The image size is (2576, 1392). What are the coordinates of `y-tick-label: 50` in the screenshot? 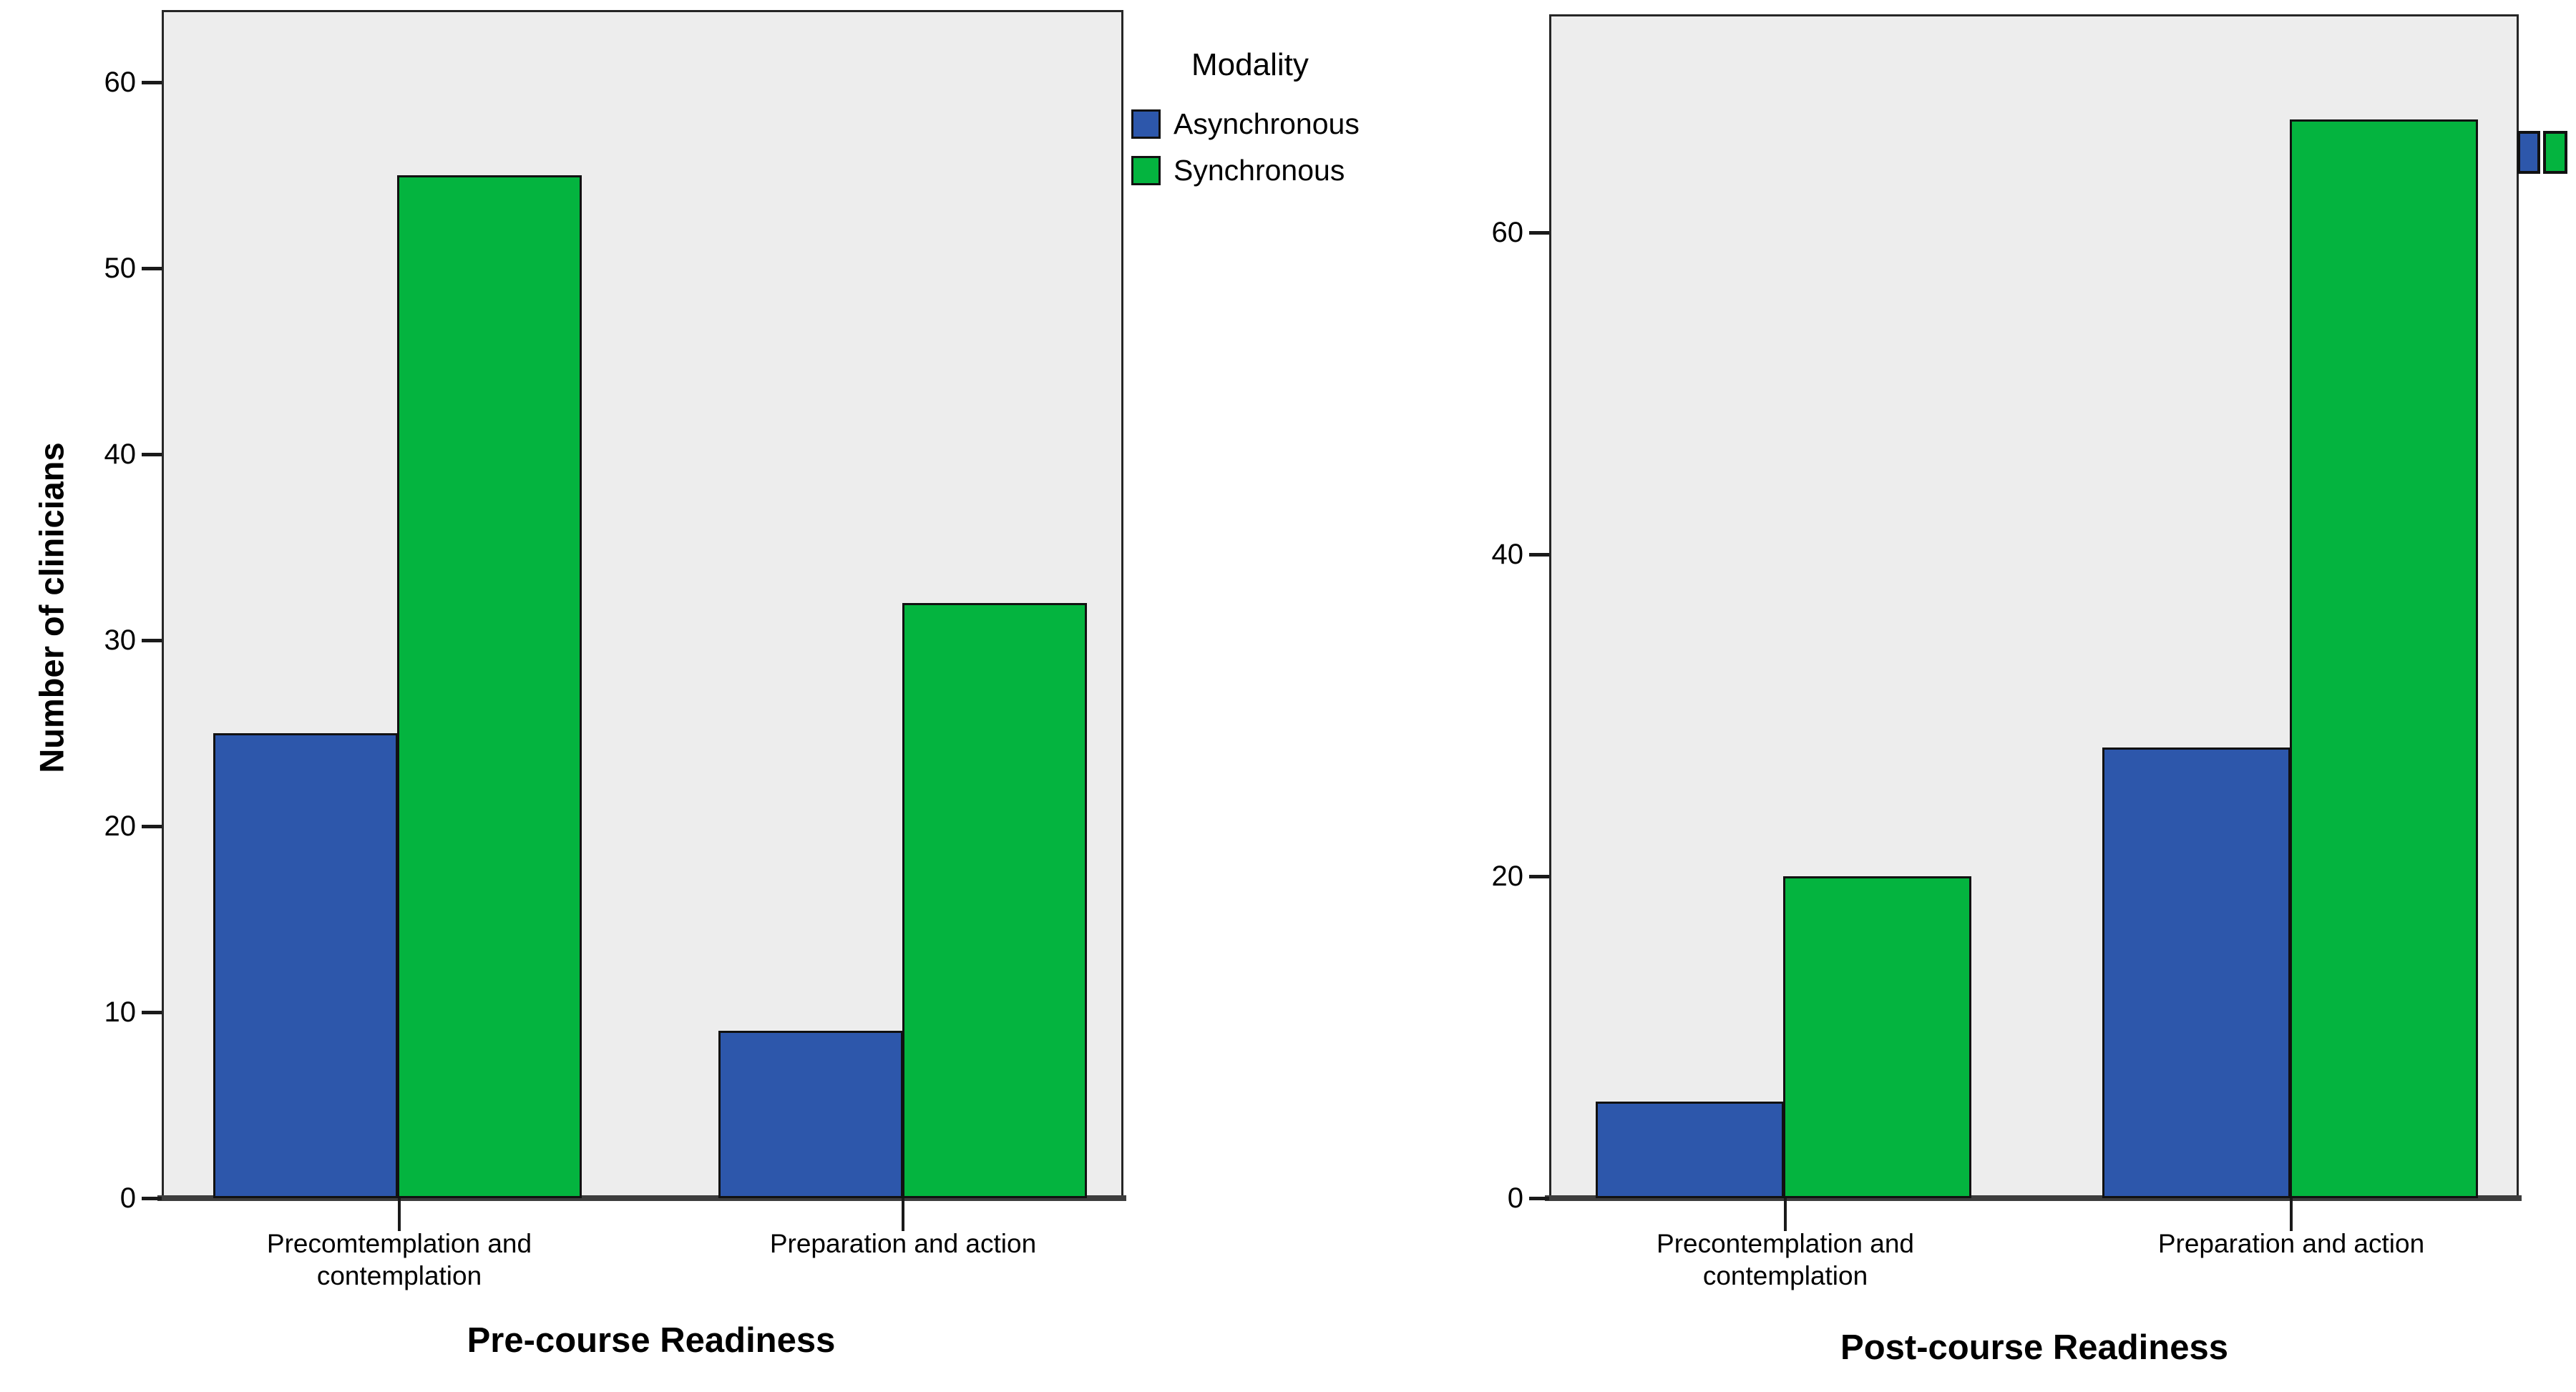 It's located at (120, 268).